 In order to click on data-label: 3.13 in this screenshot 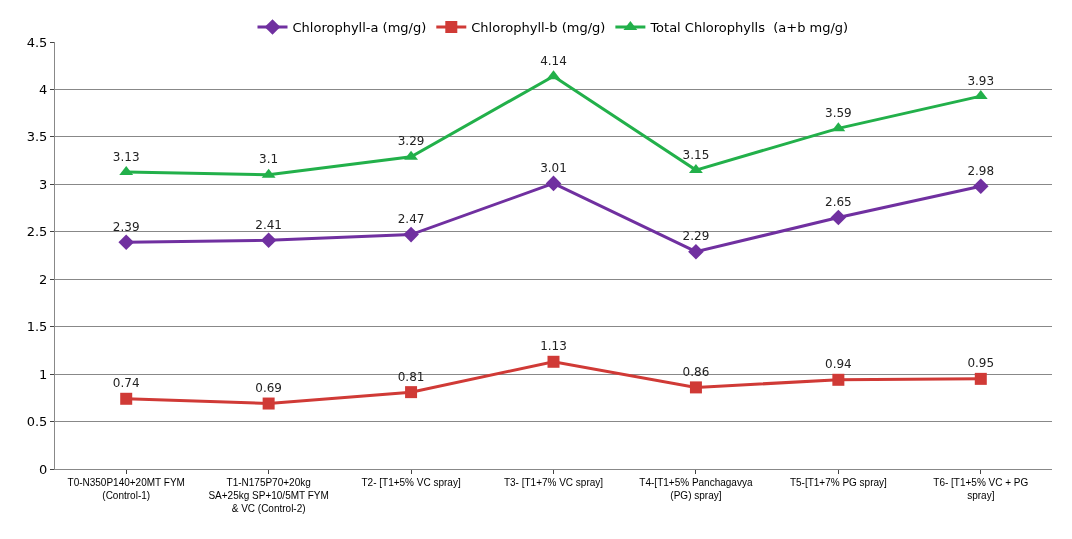, I will do `click(126, 156)`.